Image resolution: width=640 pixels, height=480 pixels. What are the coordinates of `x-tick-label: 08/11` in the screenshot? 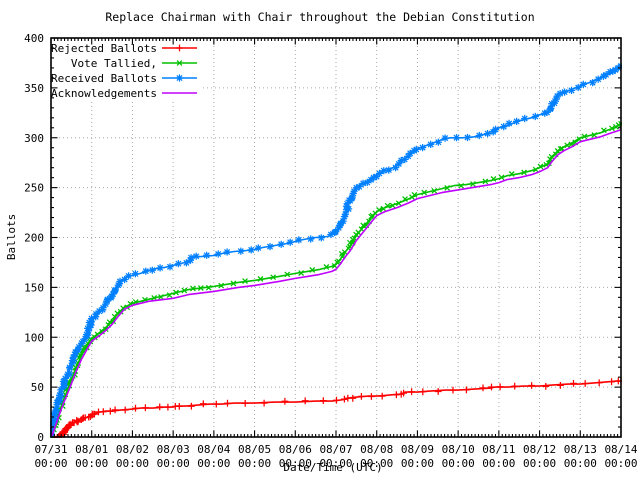 It's located at (498, 449).